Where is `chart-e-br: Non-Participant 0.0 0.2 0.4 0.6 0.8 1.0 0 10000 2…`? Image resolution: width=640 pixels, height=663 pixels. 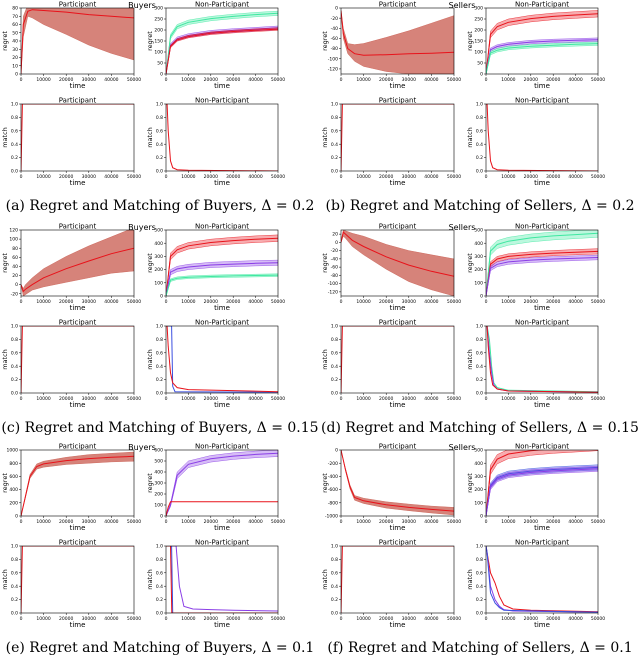 chart-e-br: Non-Participant 0.0 0.2 0.4 0.6 0.8 1.0 0 10000 2… is located at coordinates (215, 584).